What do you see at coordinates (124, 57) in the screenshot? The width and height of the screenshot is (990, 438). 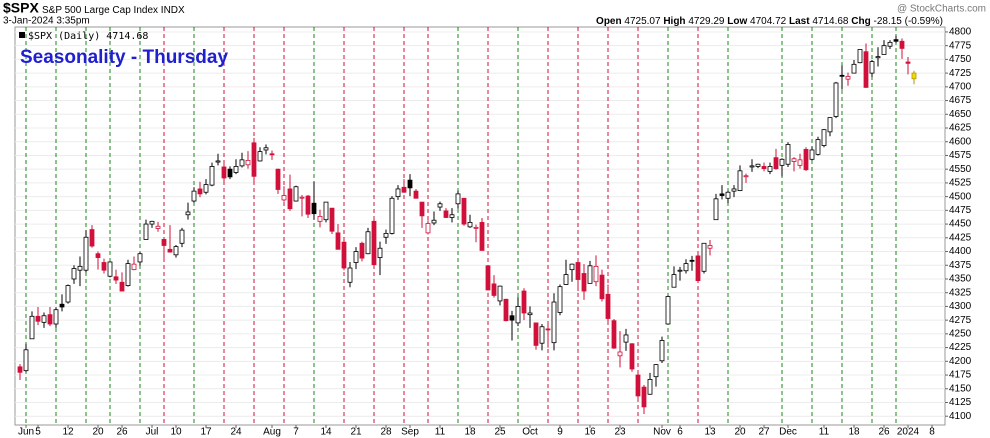 I see `chart-title: Seasonality - Thursday` at bounding box center [124, 57].